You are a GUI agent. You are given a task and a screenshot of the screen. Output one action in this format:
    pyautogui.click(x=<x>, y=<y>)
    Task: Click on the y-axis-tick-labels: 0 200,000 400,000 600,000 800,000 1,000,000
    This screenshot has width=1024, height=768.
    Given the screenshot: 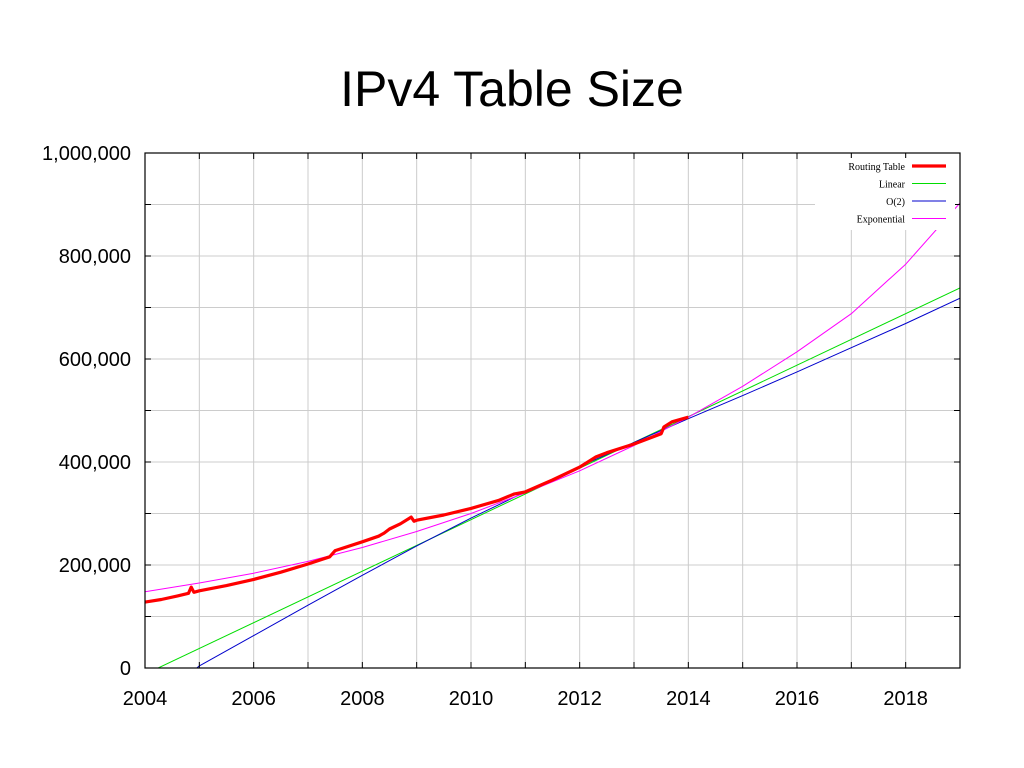 What is the action you would take?
    pyautogui.click(x=86, y=411)
    